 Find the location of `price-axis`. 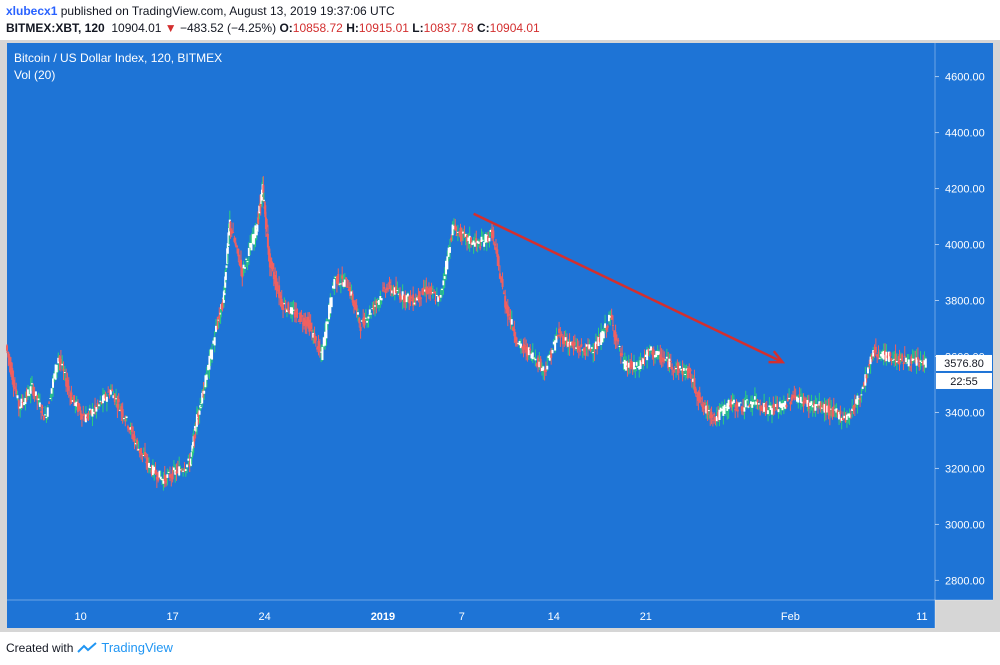

price-axis is located at coordinates (964, 321).